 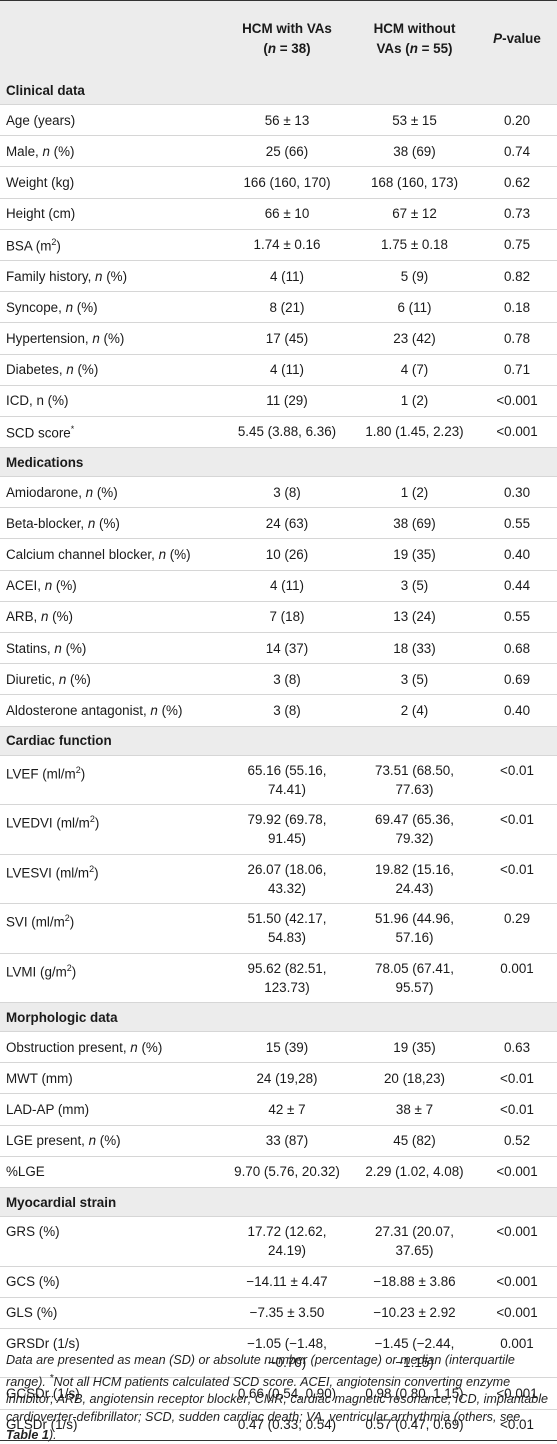 I want to click on value-with-vas: 95.62 (82.51, 123.73), so click(x=287, y=977).